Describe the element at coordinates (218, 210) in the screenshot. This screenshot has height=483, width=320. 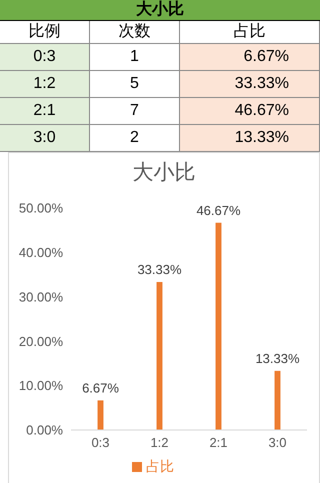
I see `data-label: 46.67%` at that location.